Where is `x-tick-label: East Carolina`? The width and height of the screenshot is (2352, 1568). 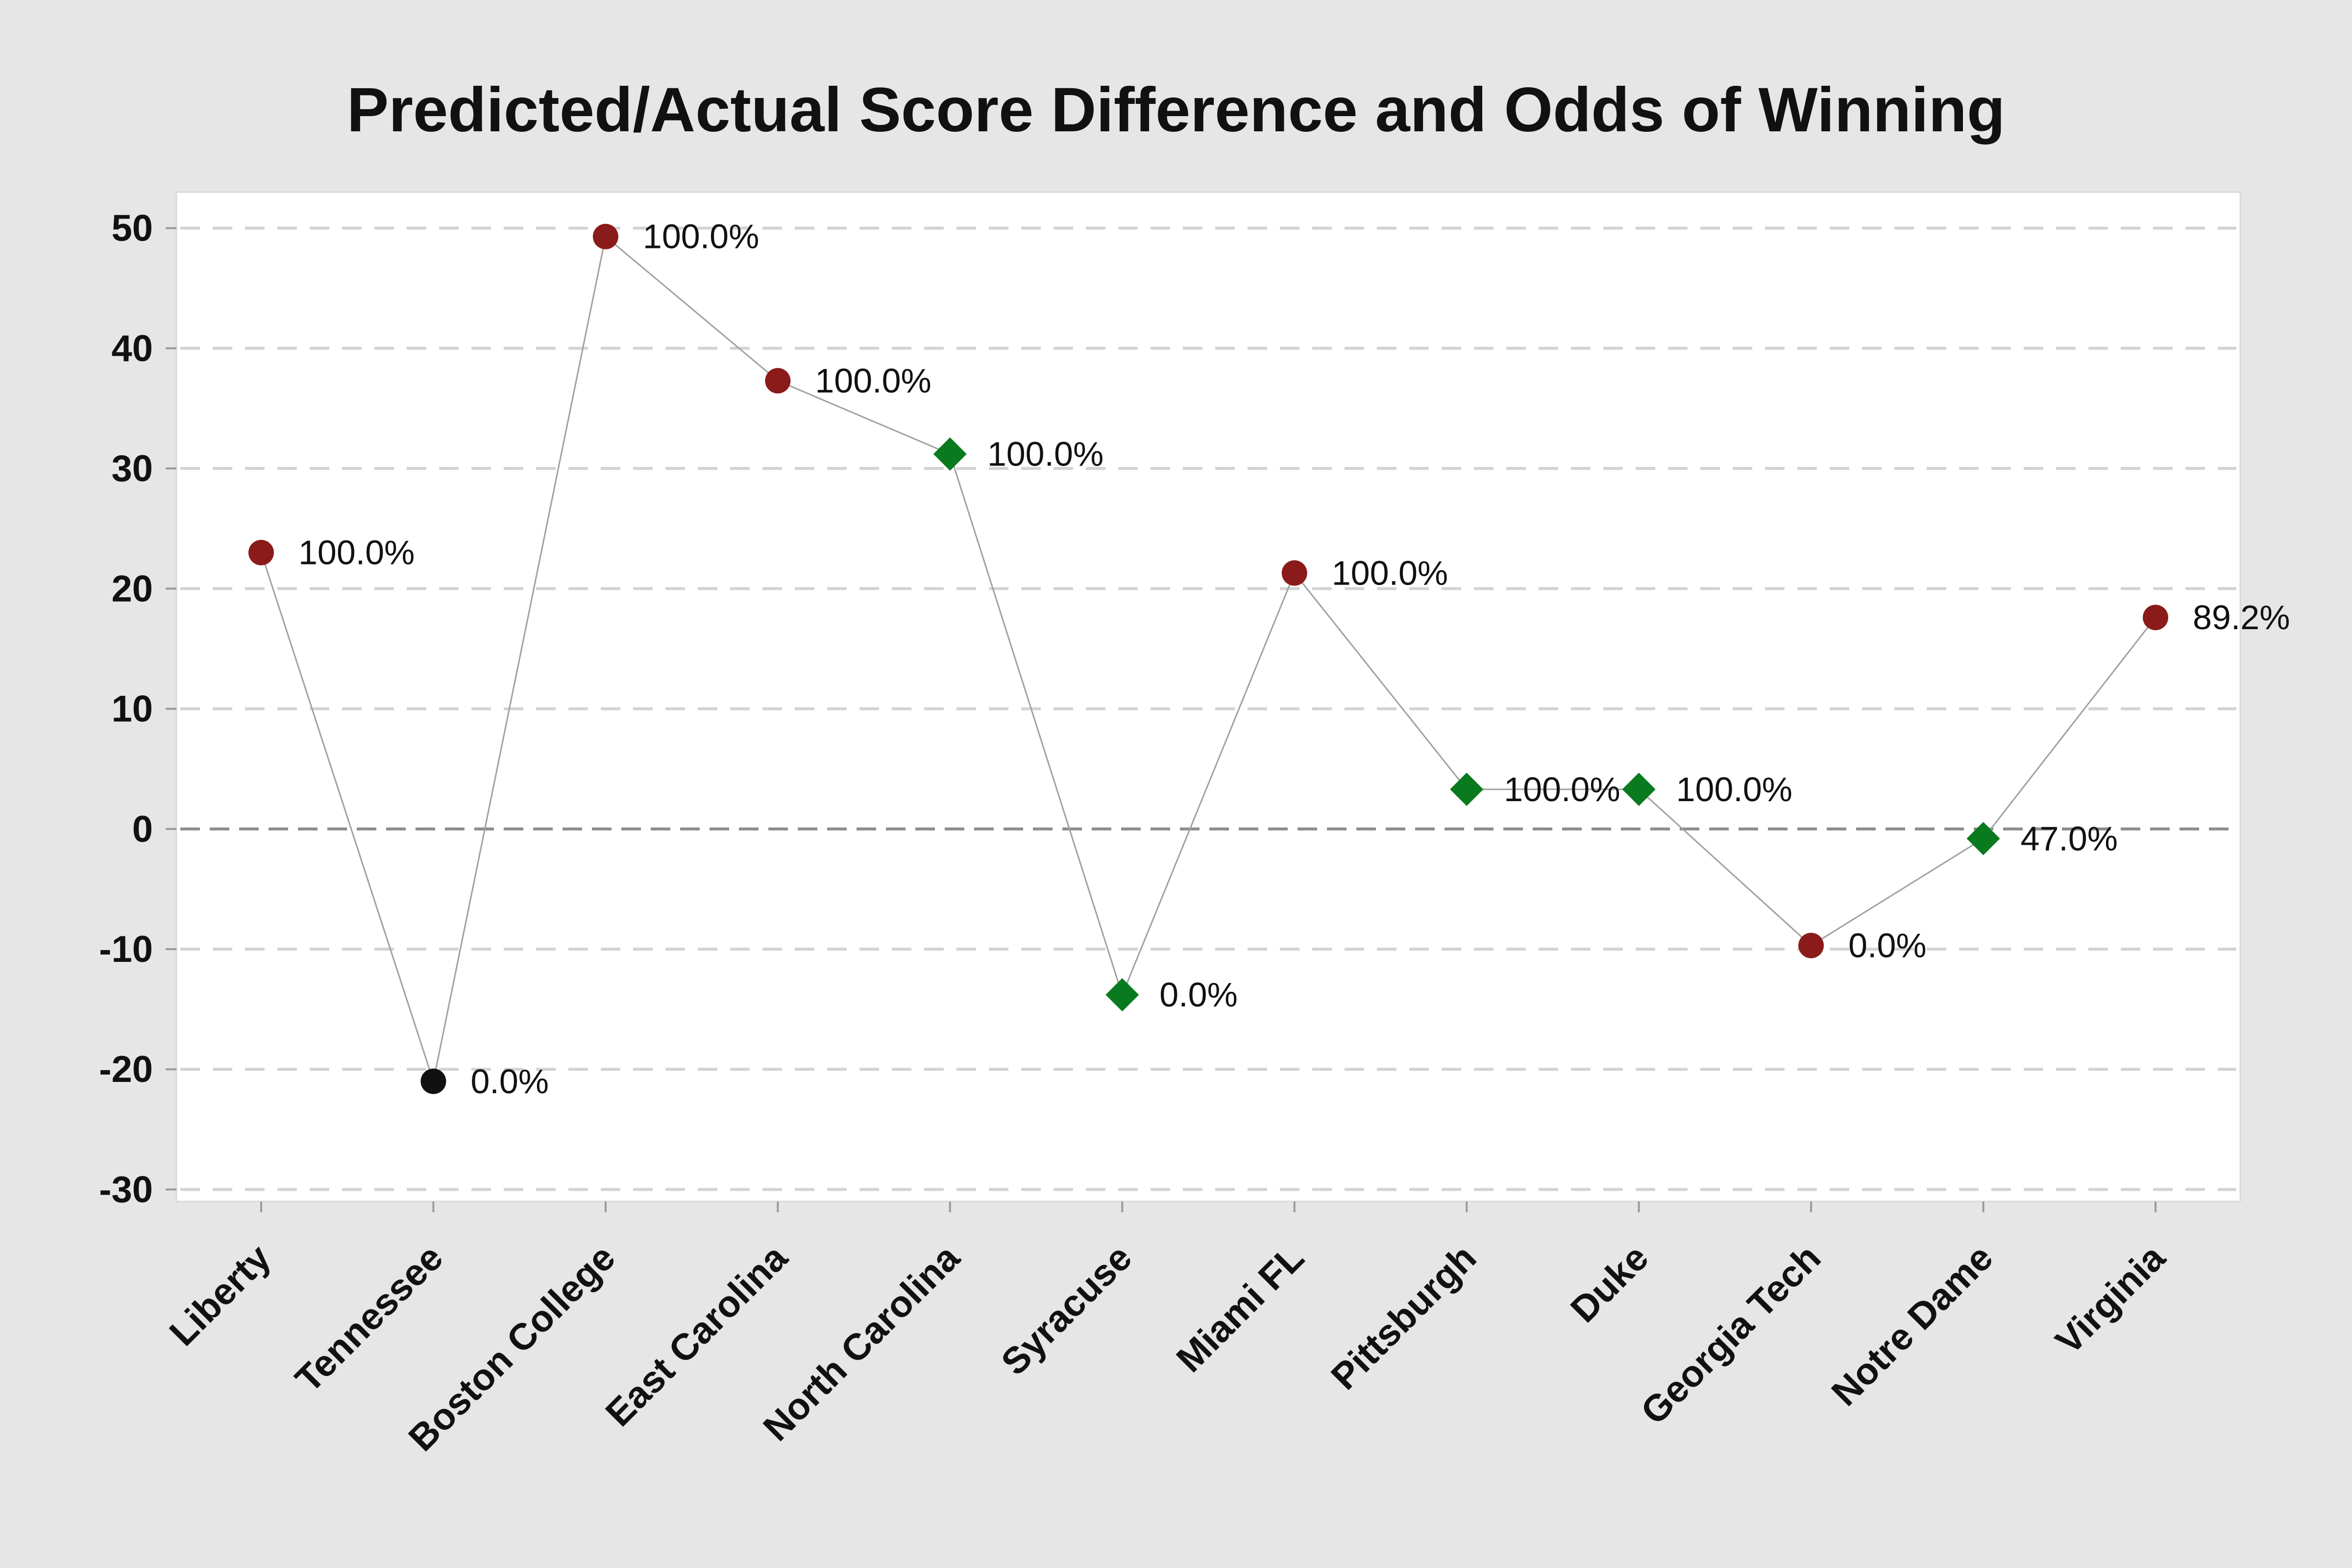 x-tick-label: East Carolina is located at coordinates (697, 1335).